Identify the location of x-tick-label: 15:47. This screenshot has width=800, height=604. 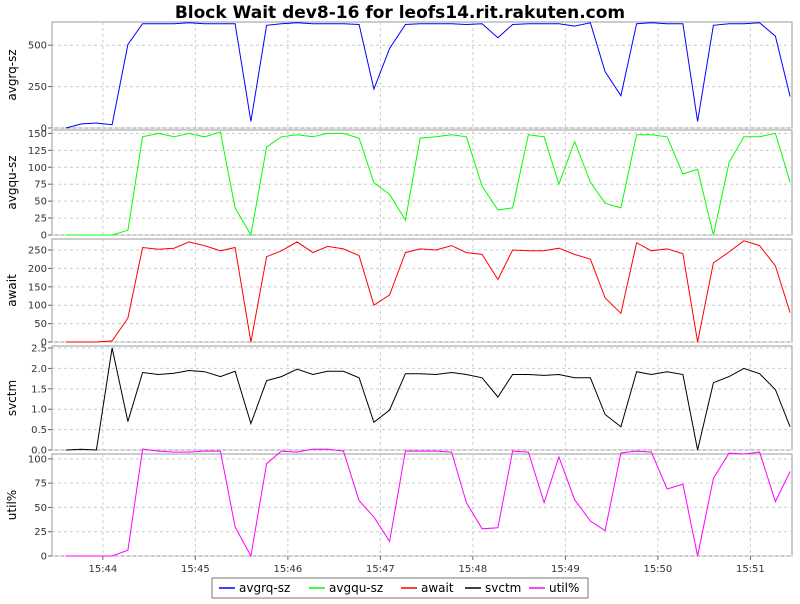
(380, 569).